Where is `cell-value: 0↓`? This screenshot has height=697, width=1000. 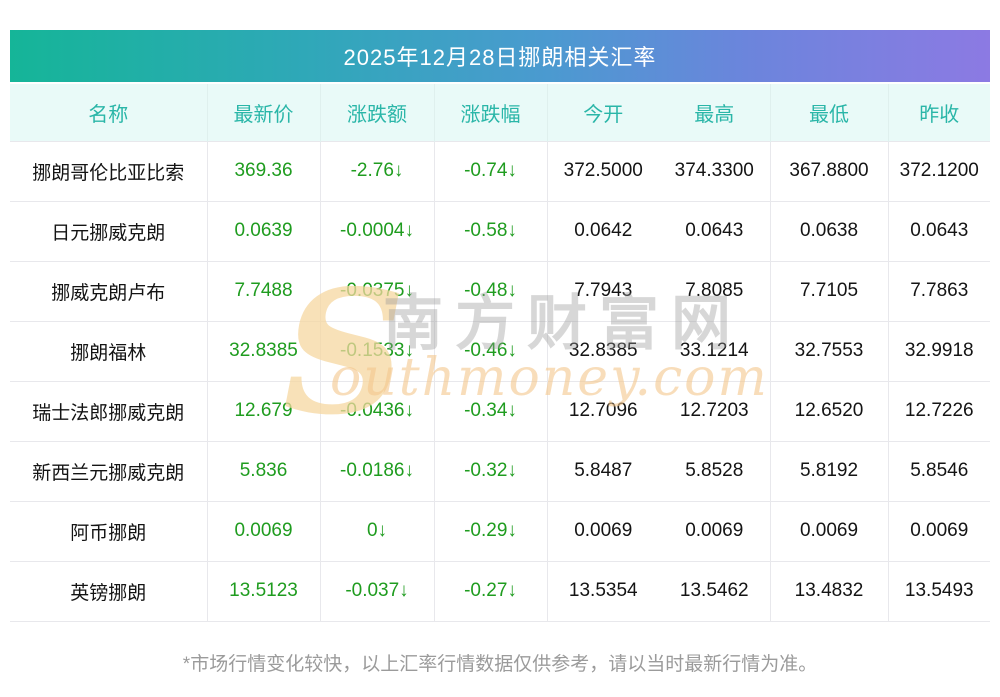
cell-value: 0↓ is located at coordinates (377, 530).